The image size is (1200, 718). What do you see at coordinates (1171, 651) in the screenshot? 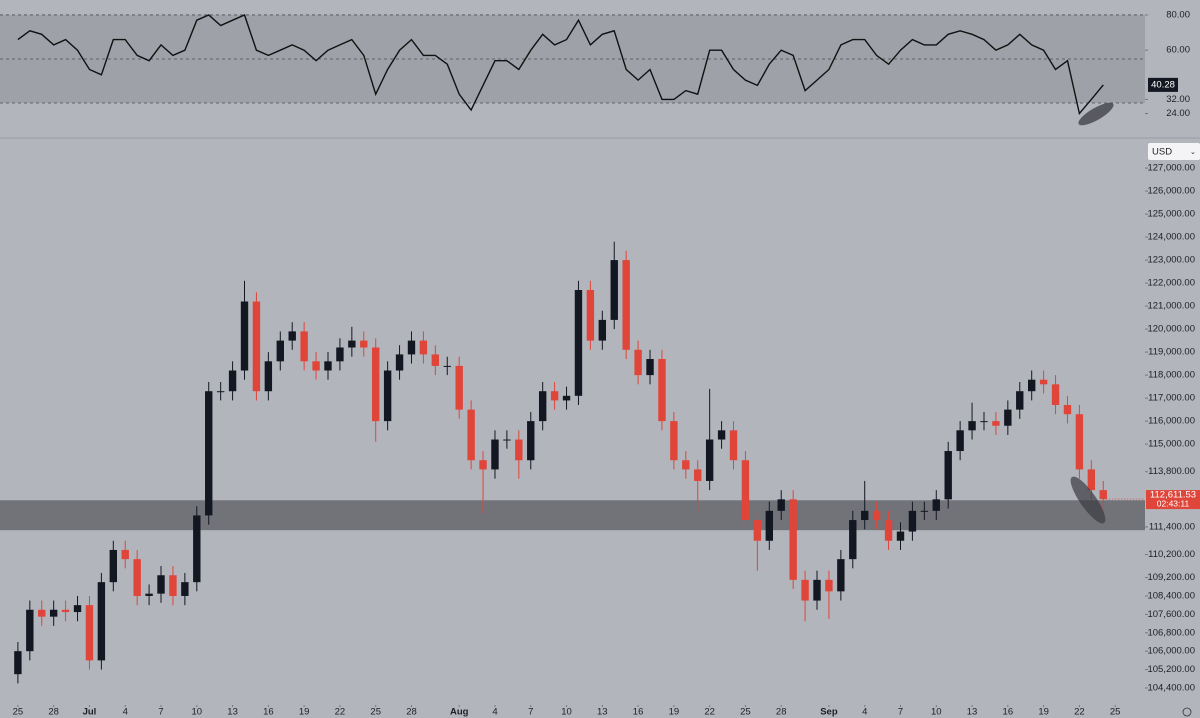
I see `y-tick-label: 106,000.00` at bounding box center [1171, 651].